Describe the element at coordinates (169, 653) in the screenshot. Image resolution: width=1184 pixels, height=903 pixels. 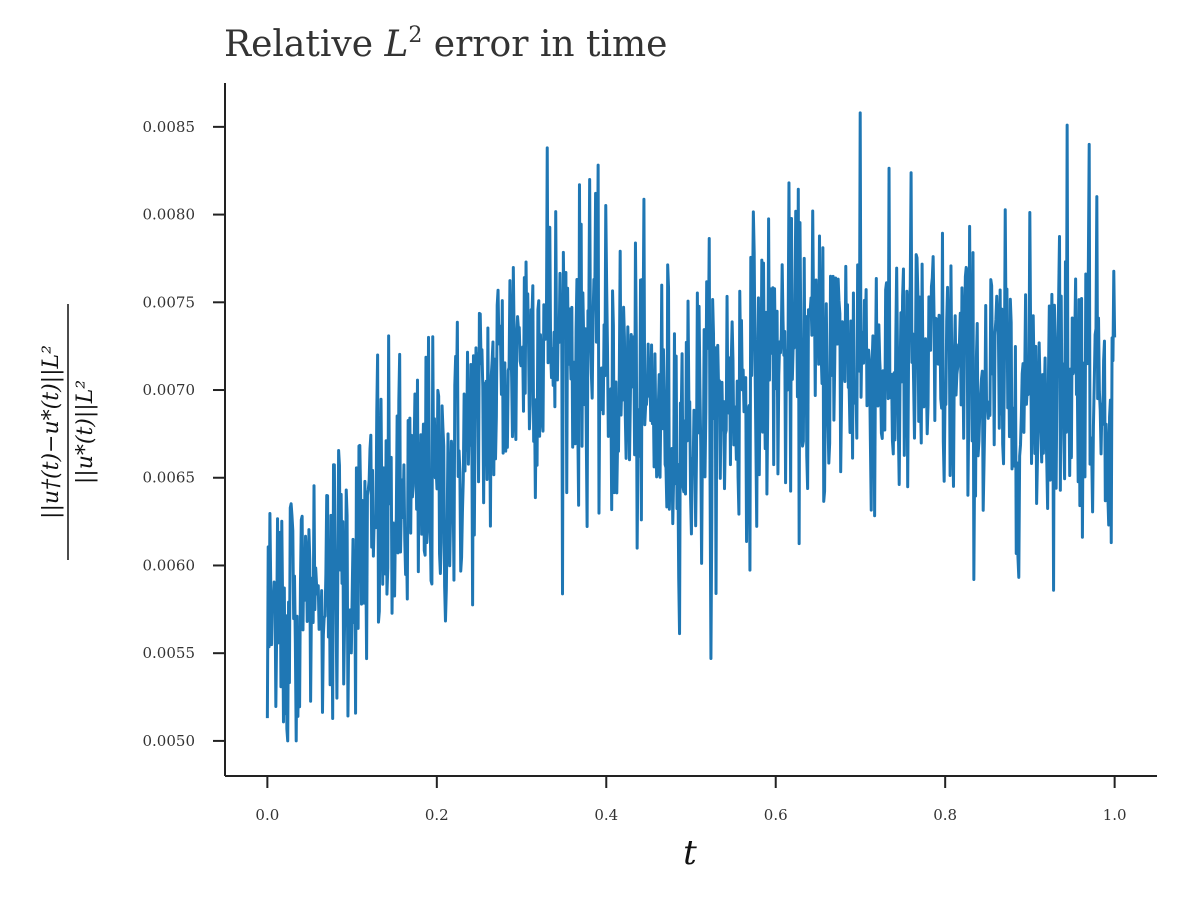
I see `y-tick-label: 0.0055` at that location.